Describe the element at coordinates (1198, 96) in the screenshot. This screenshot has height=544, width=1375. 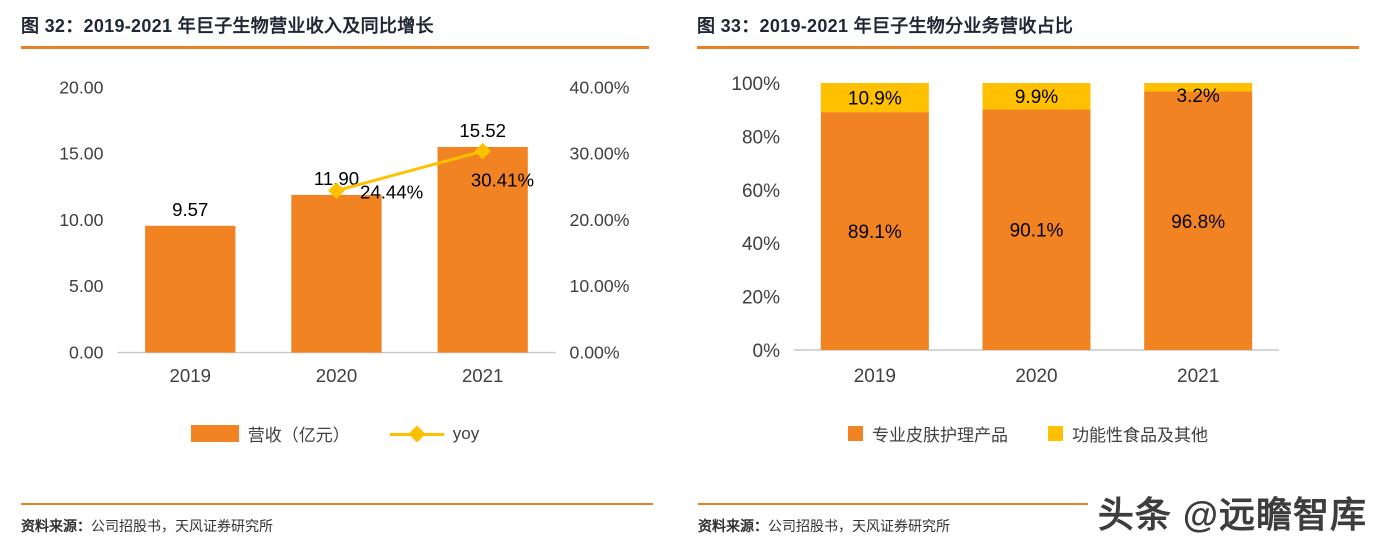
I see `svg-text: 3.2%` at that location.